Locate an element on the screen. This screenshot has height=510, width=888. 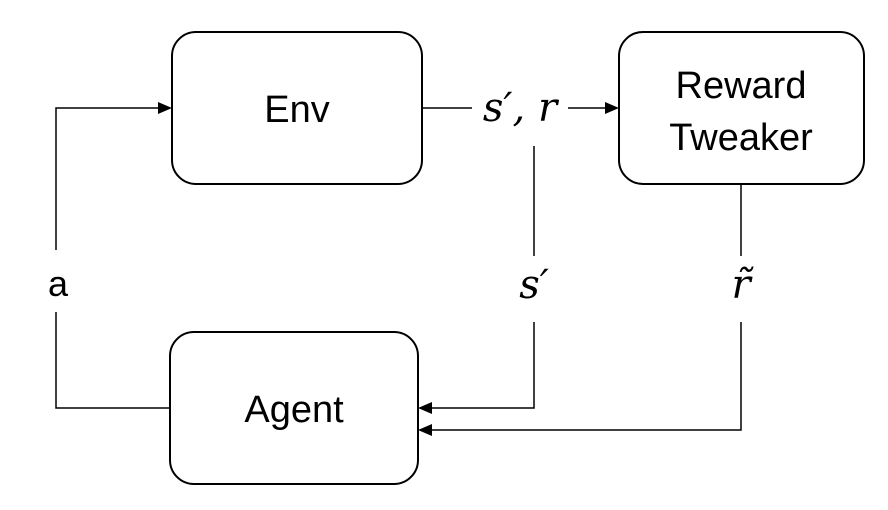
reward-tweaker-node: Reward Tweaker is located at coordinates (741, 108).